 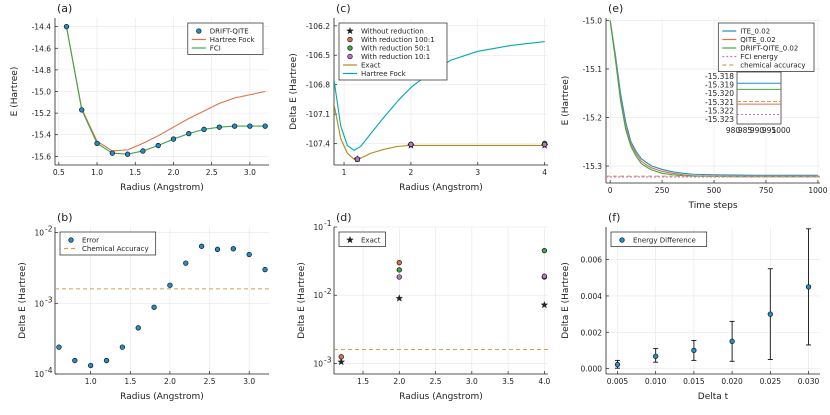 What do you see at coordinates (769, 49) in the screenshot?
I see `legend-label: DRIFT-QITE_0.02` at bounding box center [769, 49].